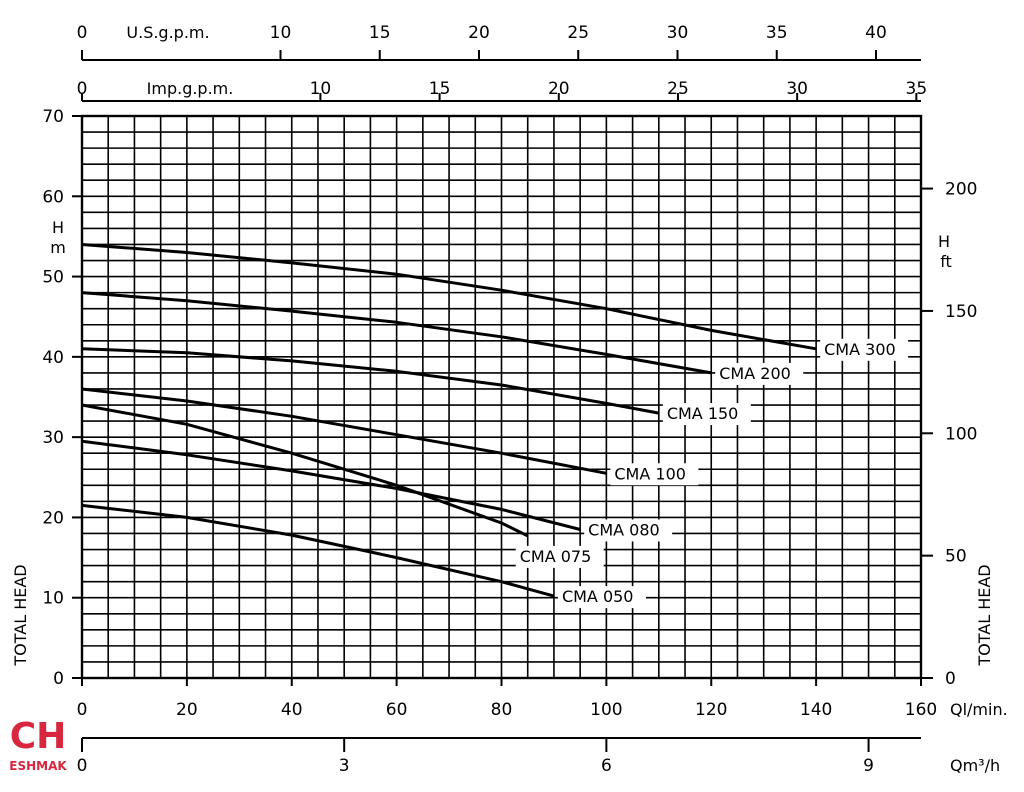 The image size is (1024, 792). What do you see at coordinates (82, 710) in the screenshot?
I see `x-tick-label: 0` at bounding box center [82, 710].